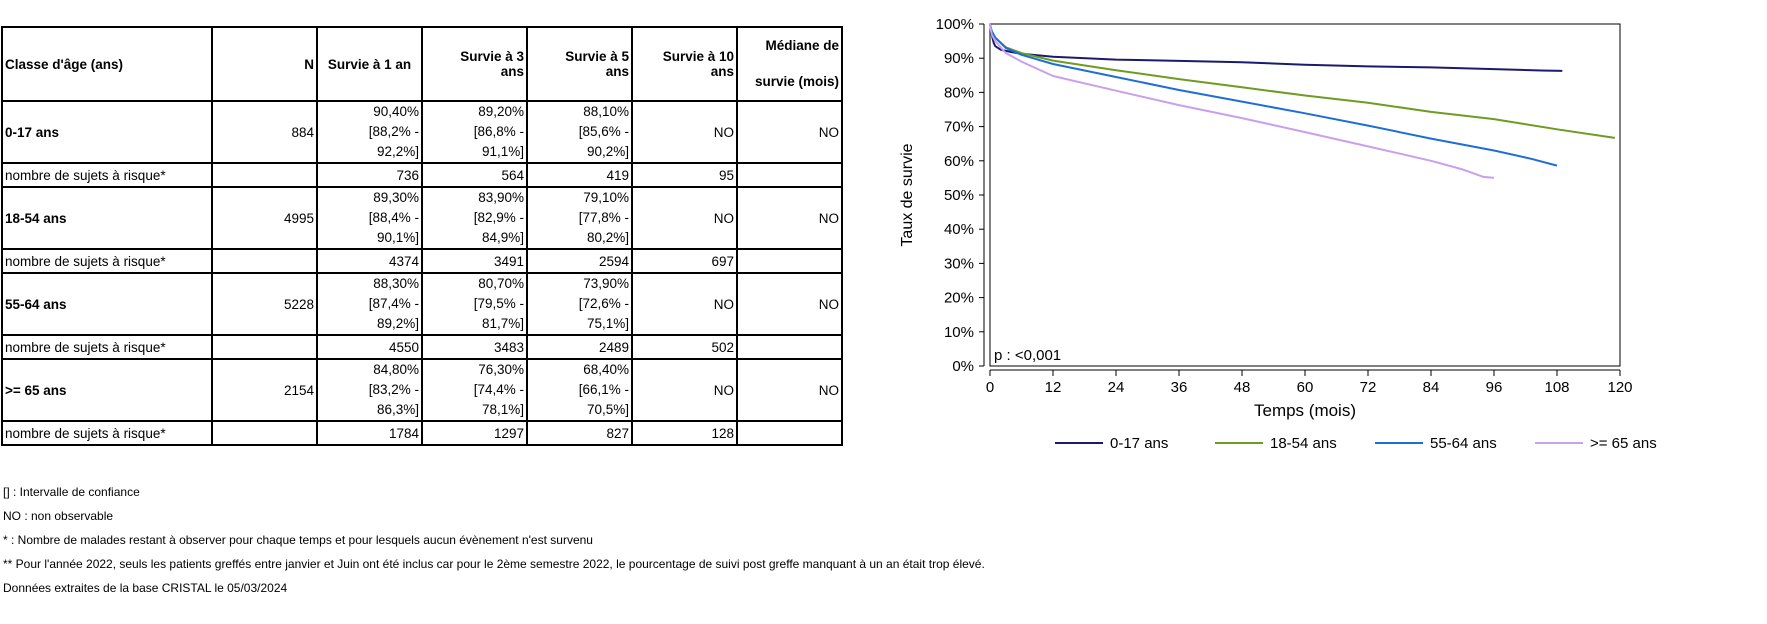  Describe the element at coordinates (607, 323) in the screenshot. I see `ci-upper: 75,1%]` at that location.